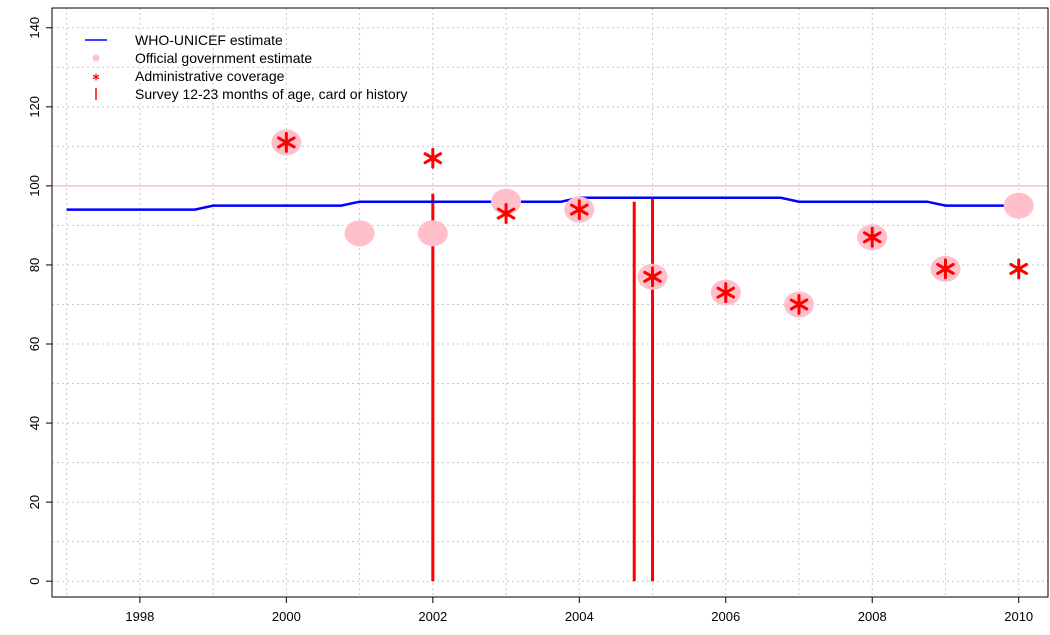  I want to click on survey-bars-layer, so click(543, 387).